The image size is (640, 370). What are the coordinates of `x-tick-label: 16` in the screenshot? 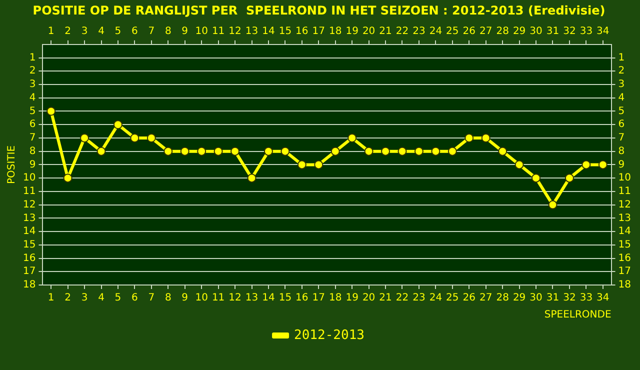 It's located at (302, 31).